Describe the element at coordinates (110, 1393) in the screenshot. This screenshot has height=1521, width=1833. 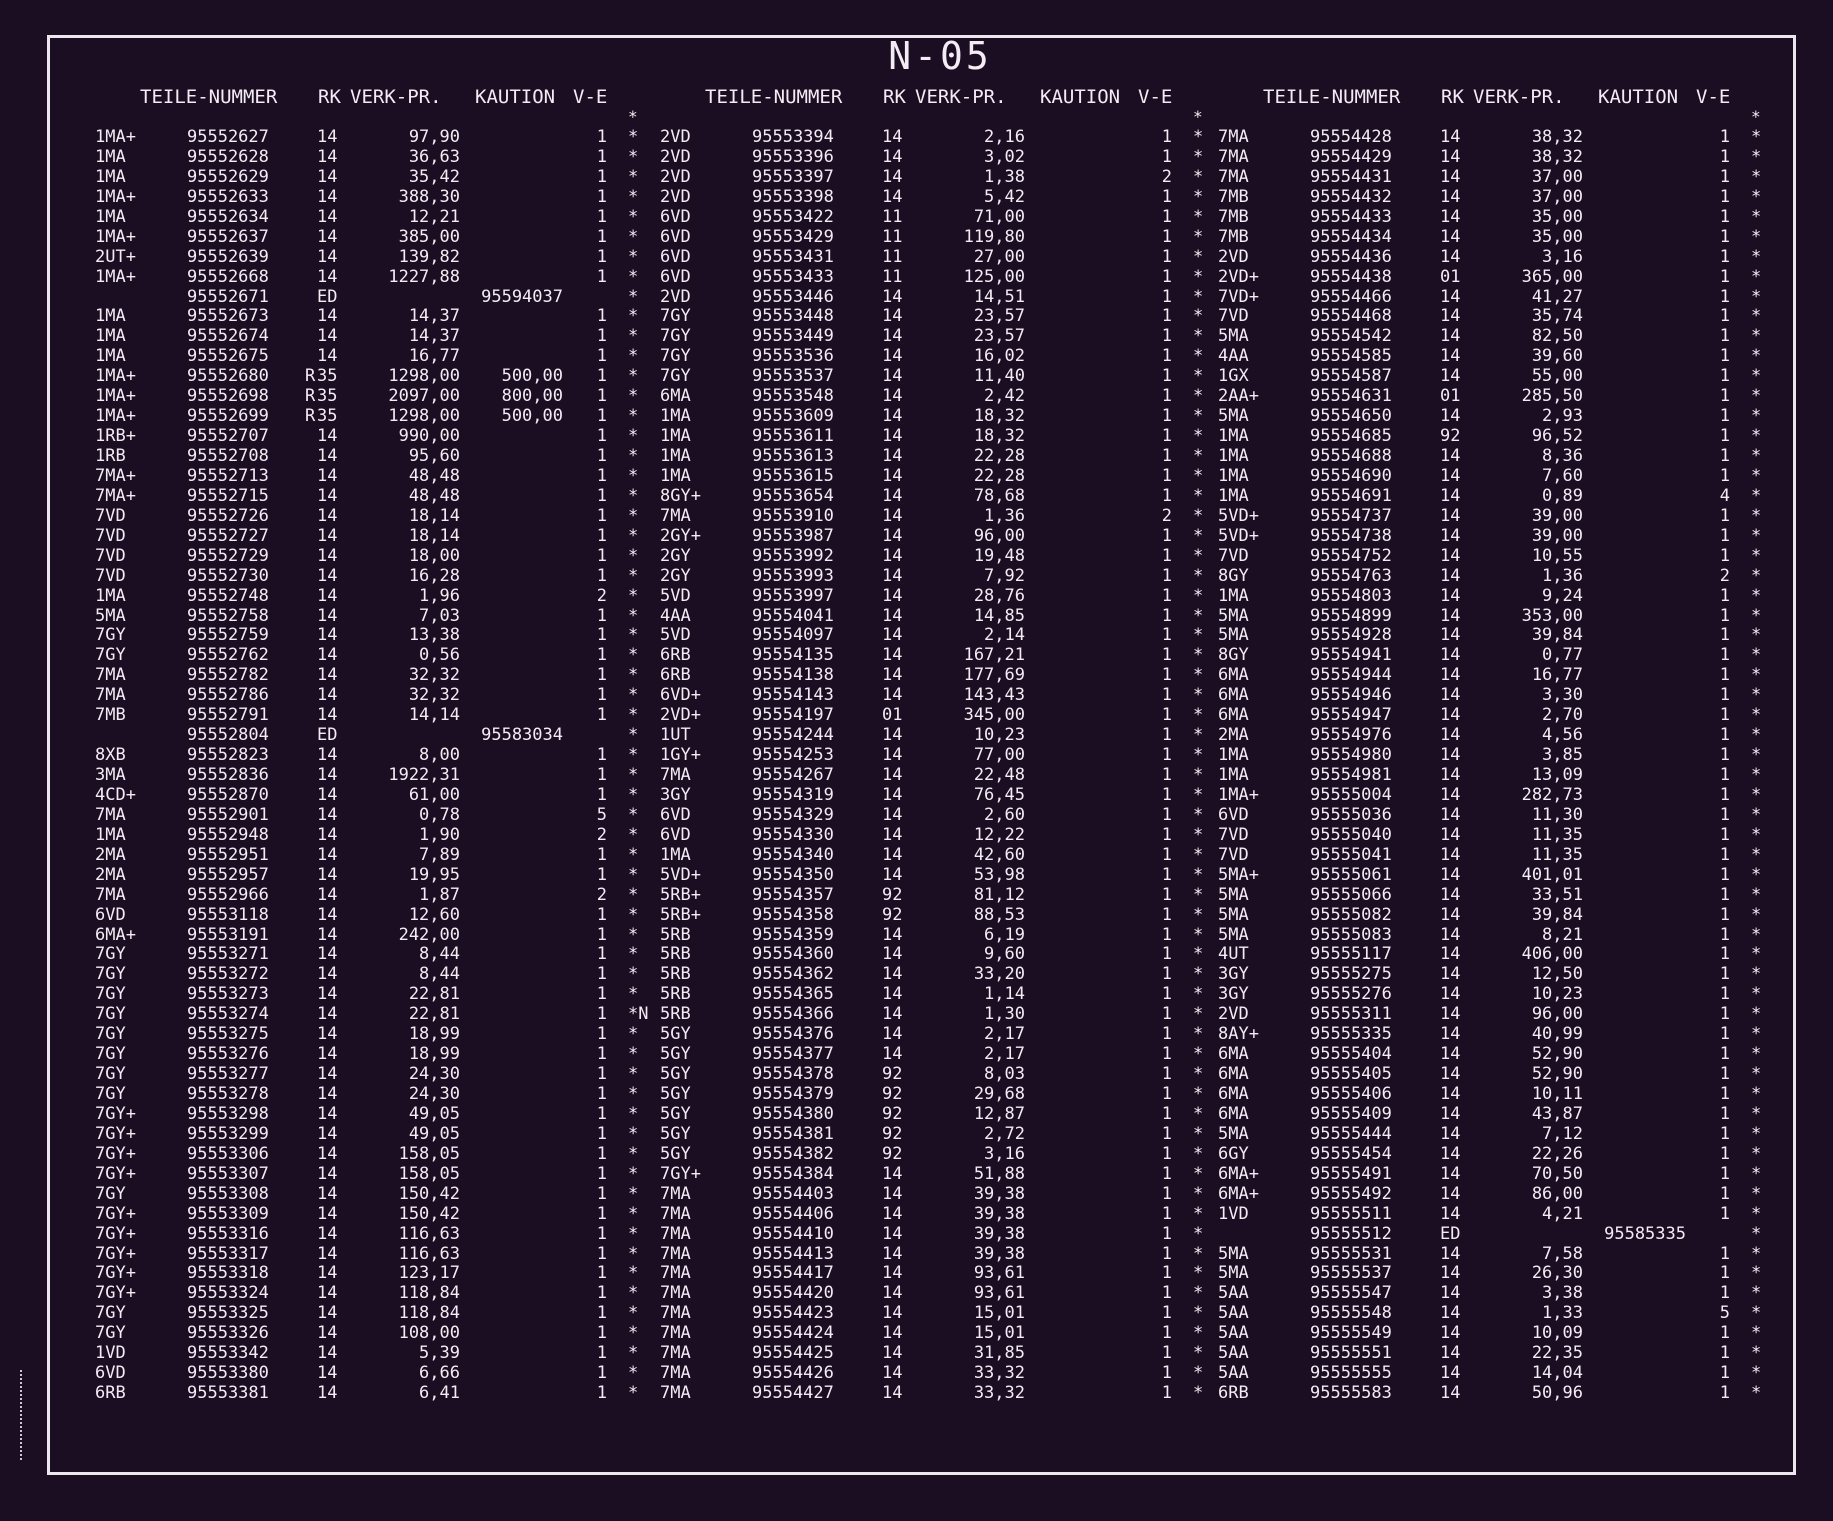
I see `typ-code: 6RB` at that location.